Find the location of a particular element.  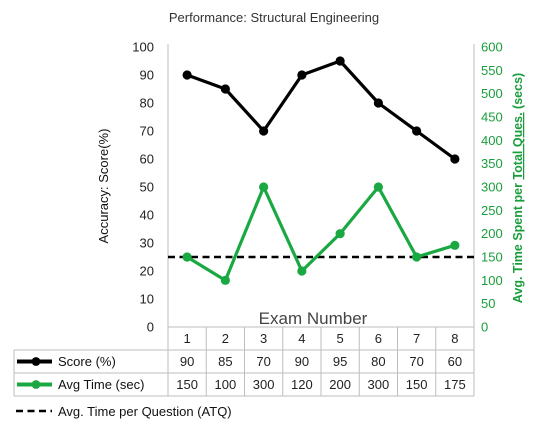

atq-legend: Avg. Time per Question (ATQ) is located at coordinates (124, 411).